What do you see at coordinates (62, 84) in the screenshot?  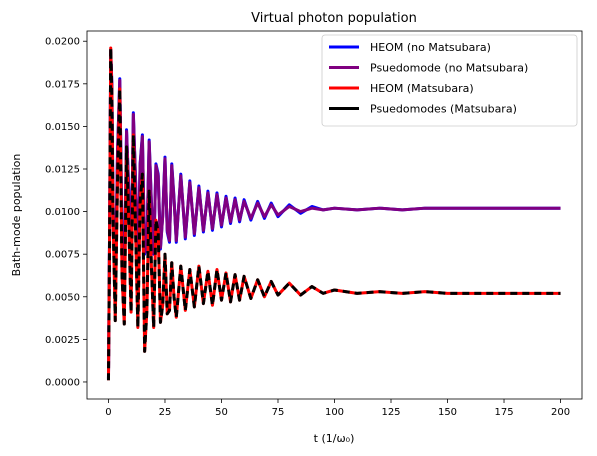 I see `y-tick-label: 0.0175` at bounding box center [62, 84].